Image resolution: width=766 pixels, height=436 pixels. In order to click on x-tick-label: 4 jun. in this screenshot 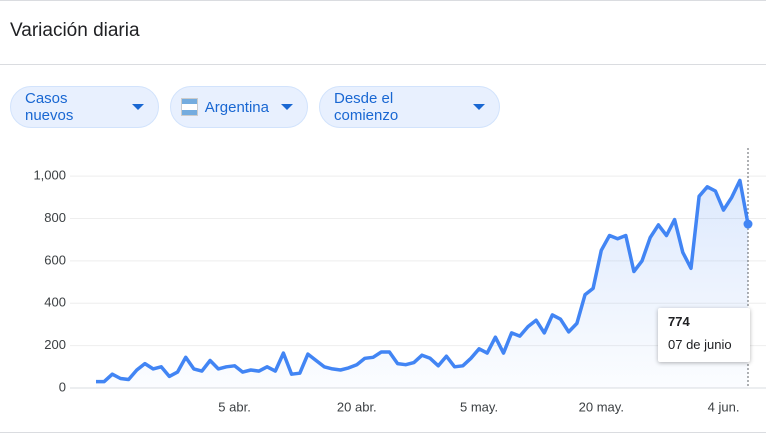, I will do `click(724, 406)`.